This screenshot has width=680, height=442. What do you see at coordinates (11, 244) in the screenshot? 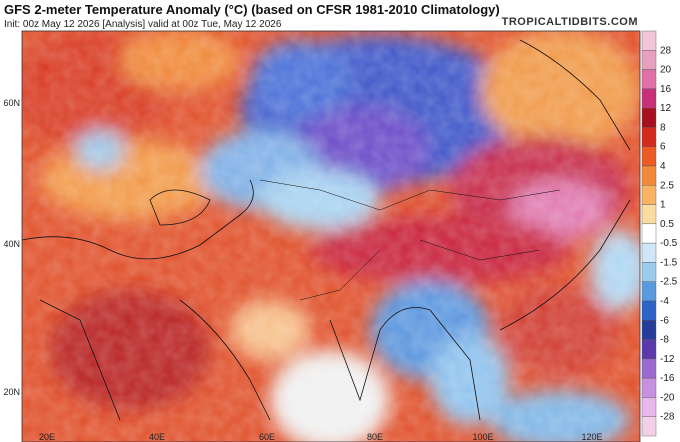
I see `lat-label: 40N` at bounding box center [11, 244].